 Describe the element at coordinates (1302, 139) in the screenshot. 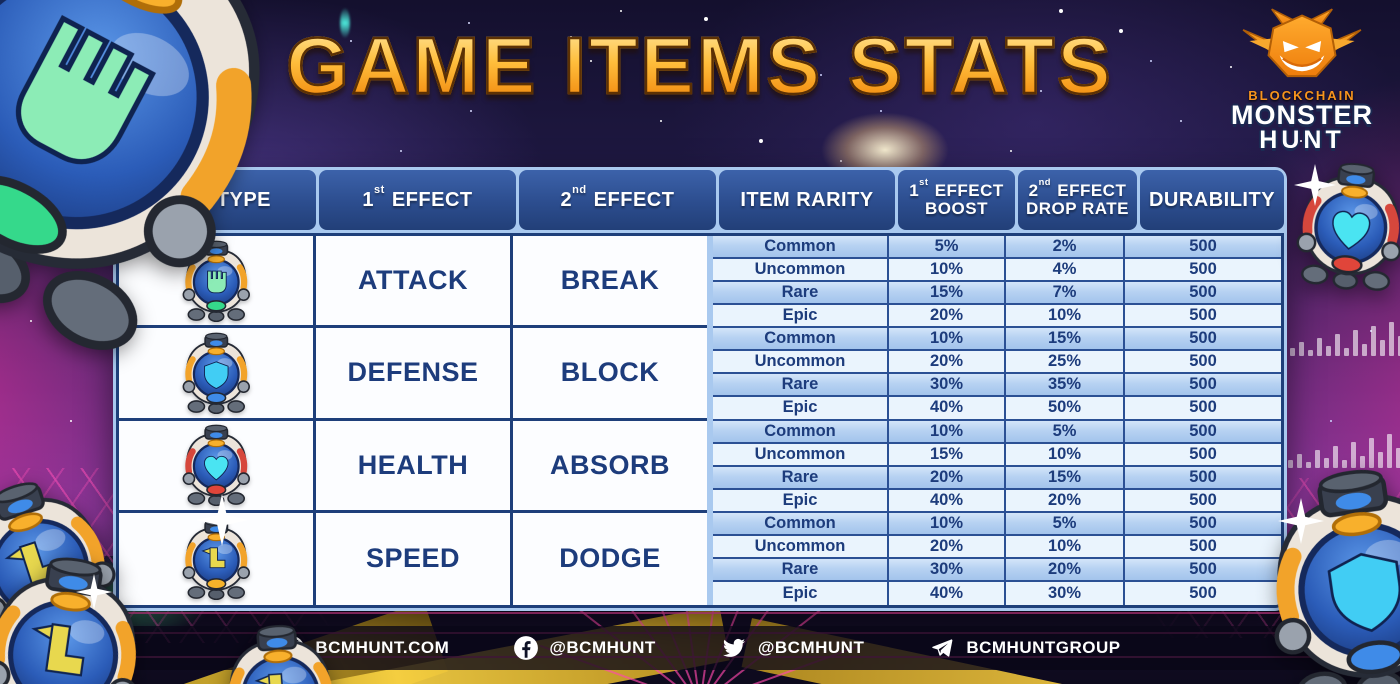

I see `logo-text-hunt: HUNT` at that location.